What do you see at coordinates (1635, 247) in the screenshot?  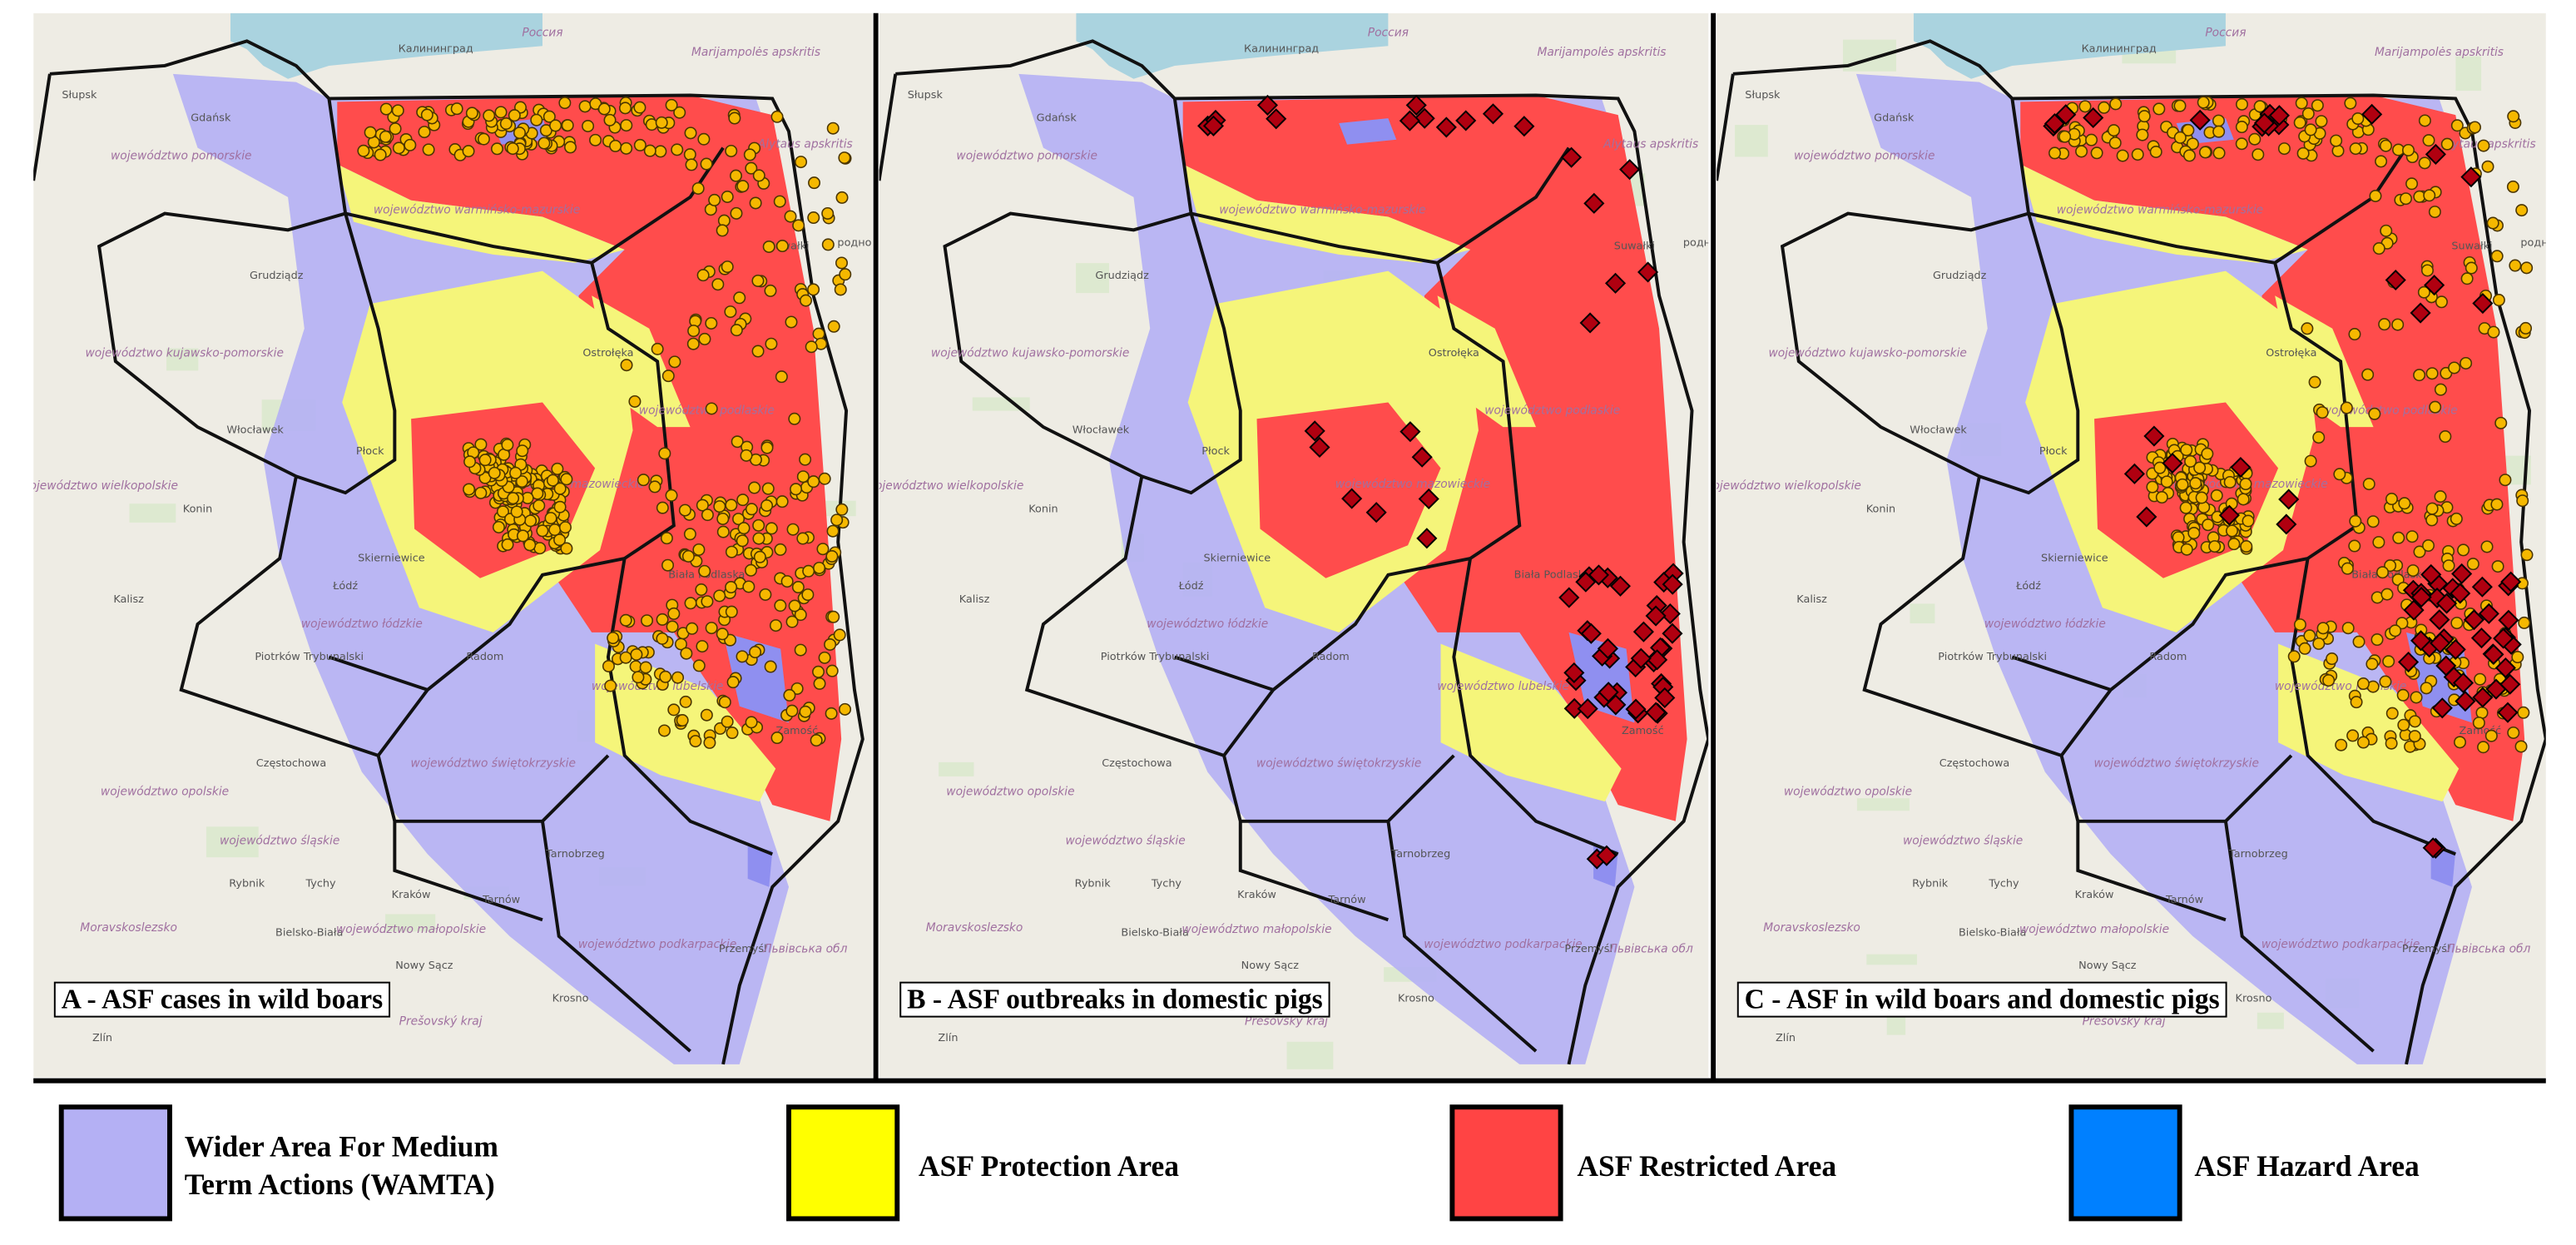 I see `place-label: Suwałki` at bounding box center [1635, 247].